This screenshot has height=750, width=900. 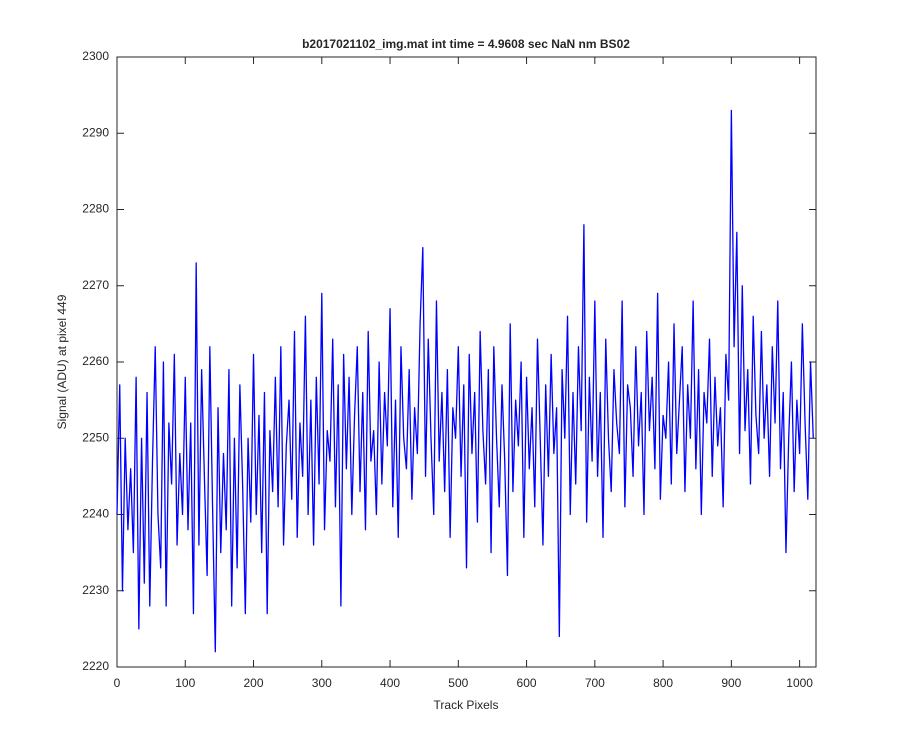 What do you see at coordinates (95, 514) in the screenshot?
I see `y-tick-label: 2240` at bounding box center [95, 514].